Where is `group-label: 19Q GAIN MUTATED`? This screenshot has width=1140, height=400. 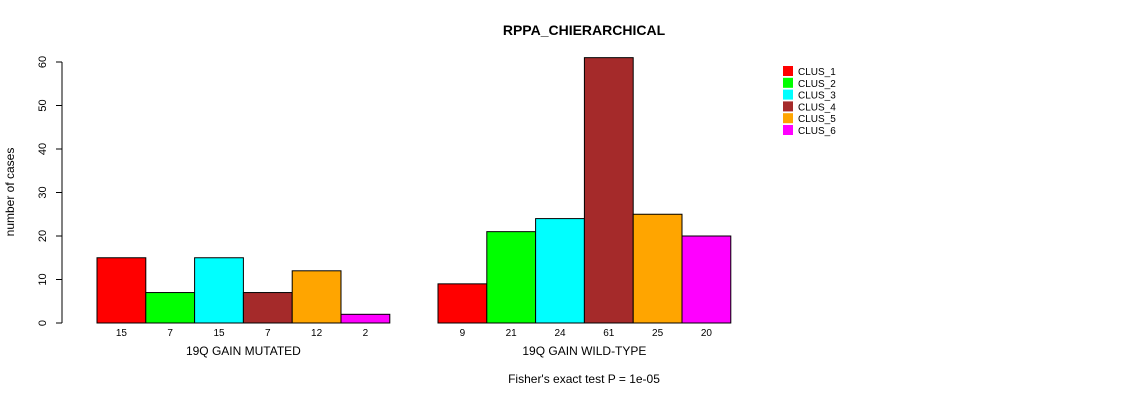
group-label: 19Q GAIN MUTATED is located at coordinates (243, 351).